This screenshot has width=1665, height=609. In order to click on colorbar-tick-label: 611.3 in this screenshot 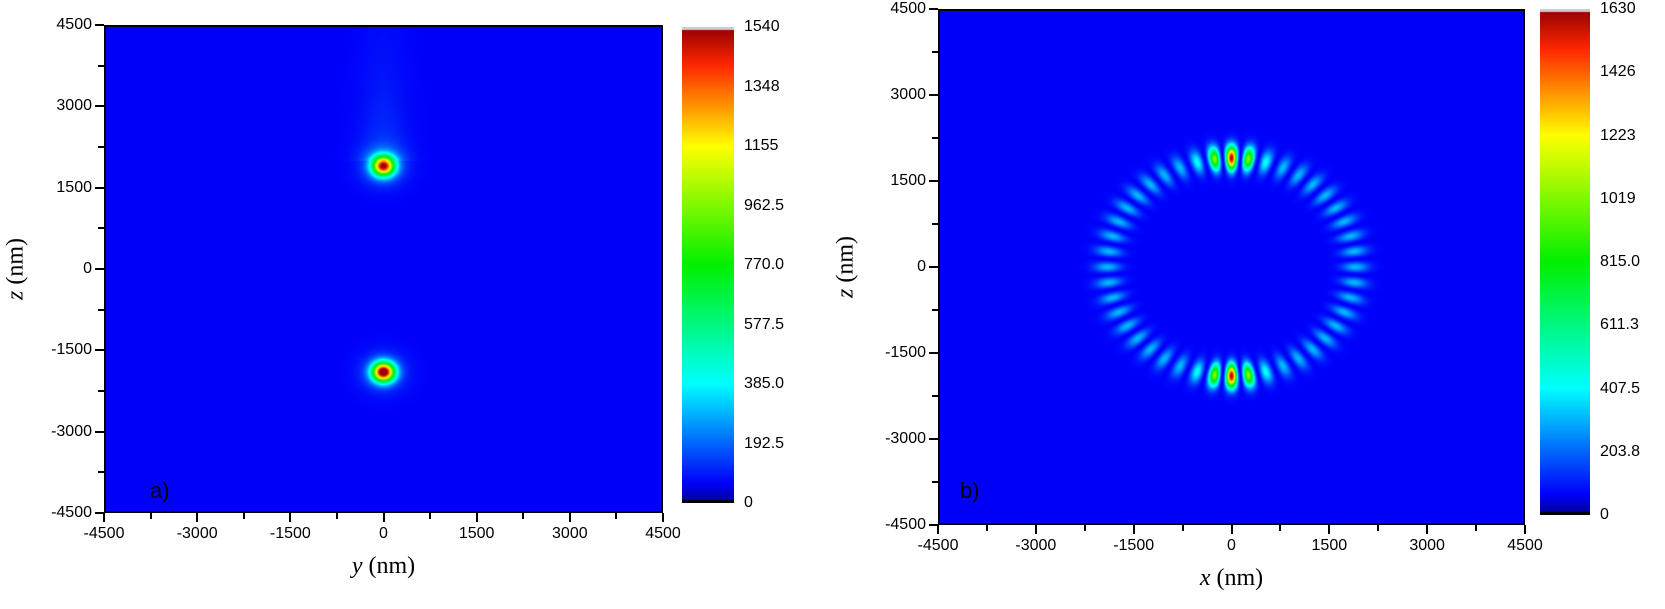, I will do `click(1619, 325)`.